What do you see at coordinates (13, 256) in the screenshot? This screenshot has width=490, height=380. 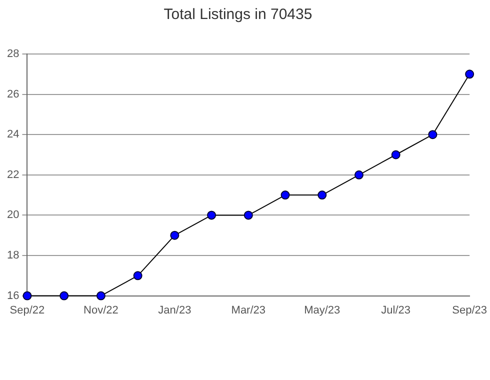 I see `y-tick-label: 18` at bounding box center [13, 256].